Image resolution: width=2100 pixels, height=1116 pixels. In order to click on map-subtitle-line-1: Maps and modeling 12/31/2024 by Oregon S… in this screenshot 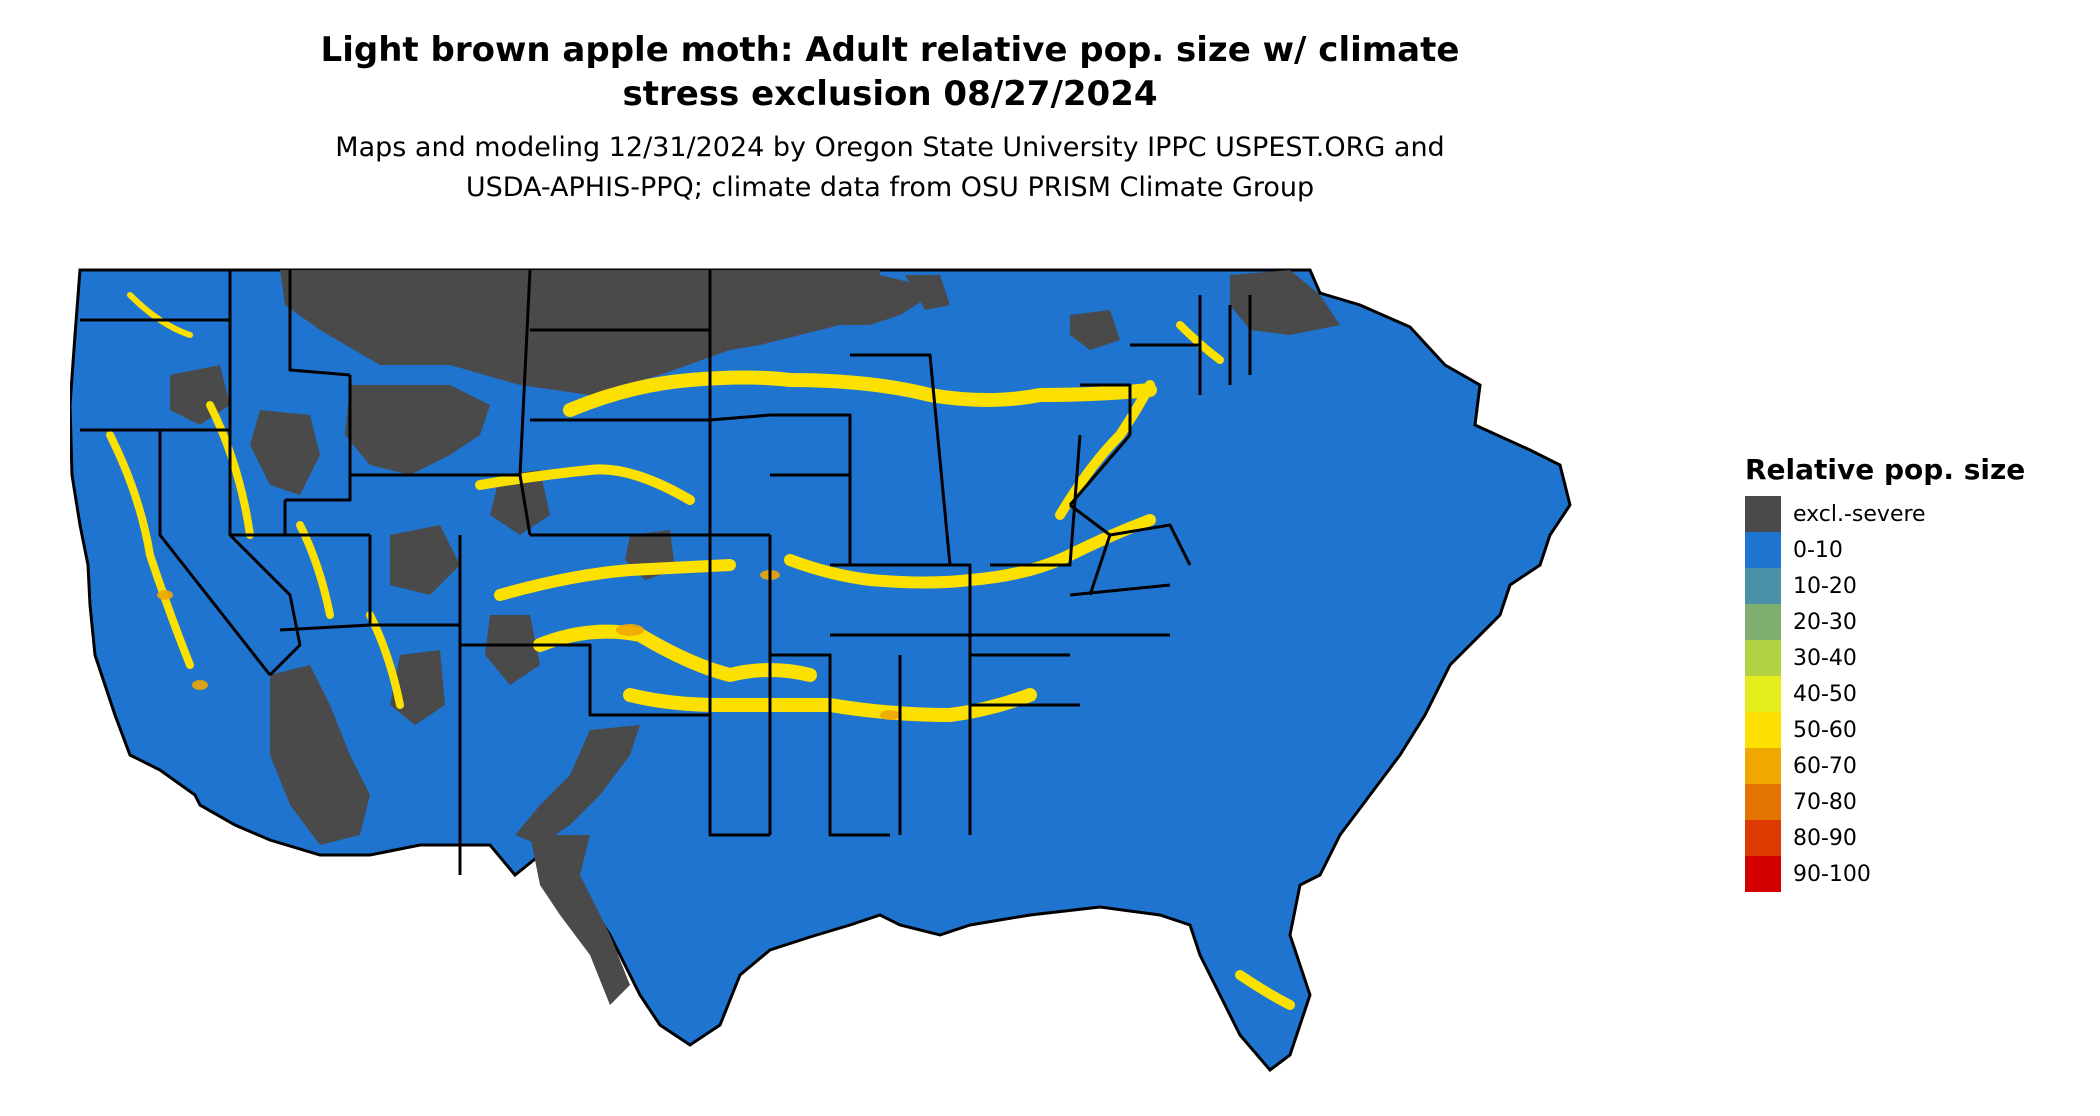, I will do `click(890, 147)`.